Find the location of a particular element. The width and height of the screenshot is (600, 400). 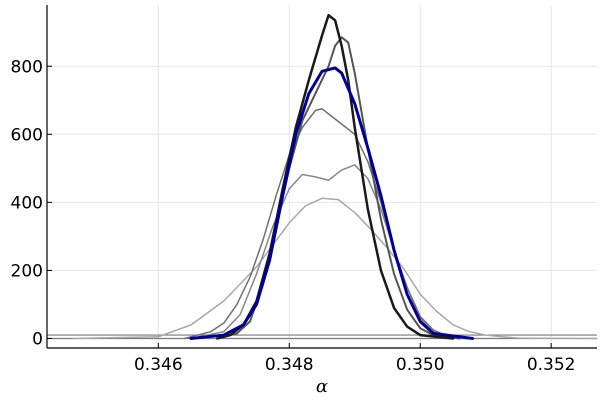

y-tick-label: 0 is located at coordinates (37, 339).